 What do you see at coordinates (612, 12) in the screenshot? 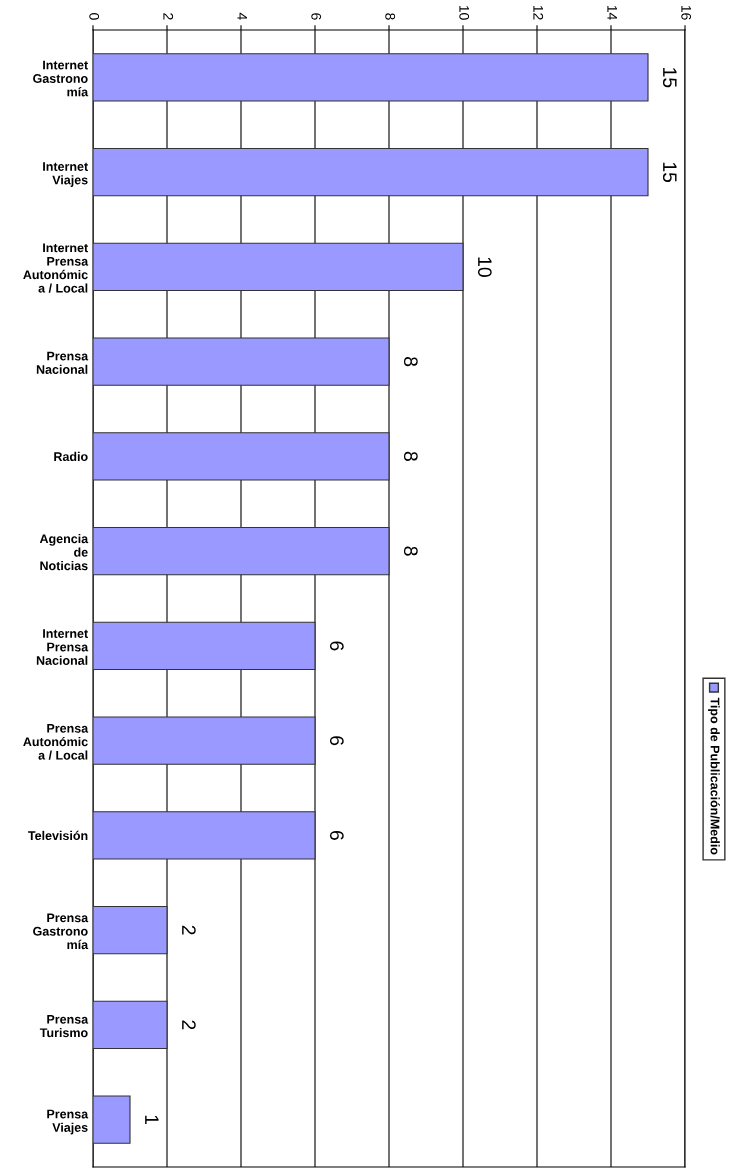
I see `x-tick-label: 14` at bounding box center [612, 12].